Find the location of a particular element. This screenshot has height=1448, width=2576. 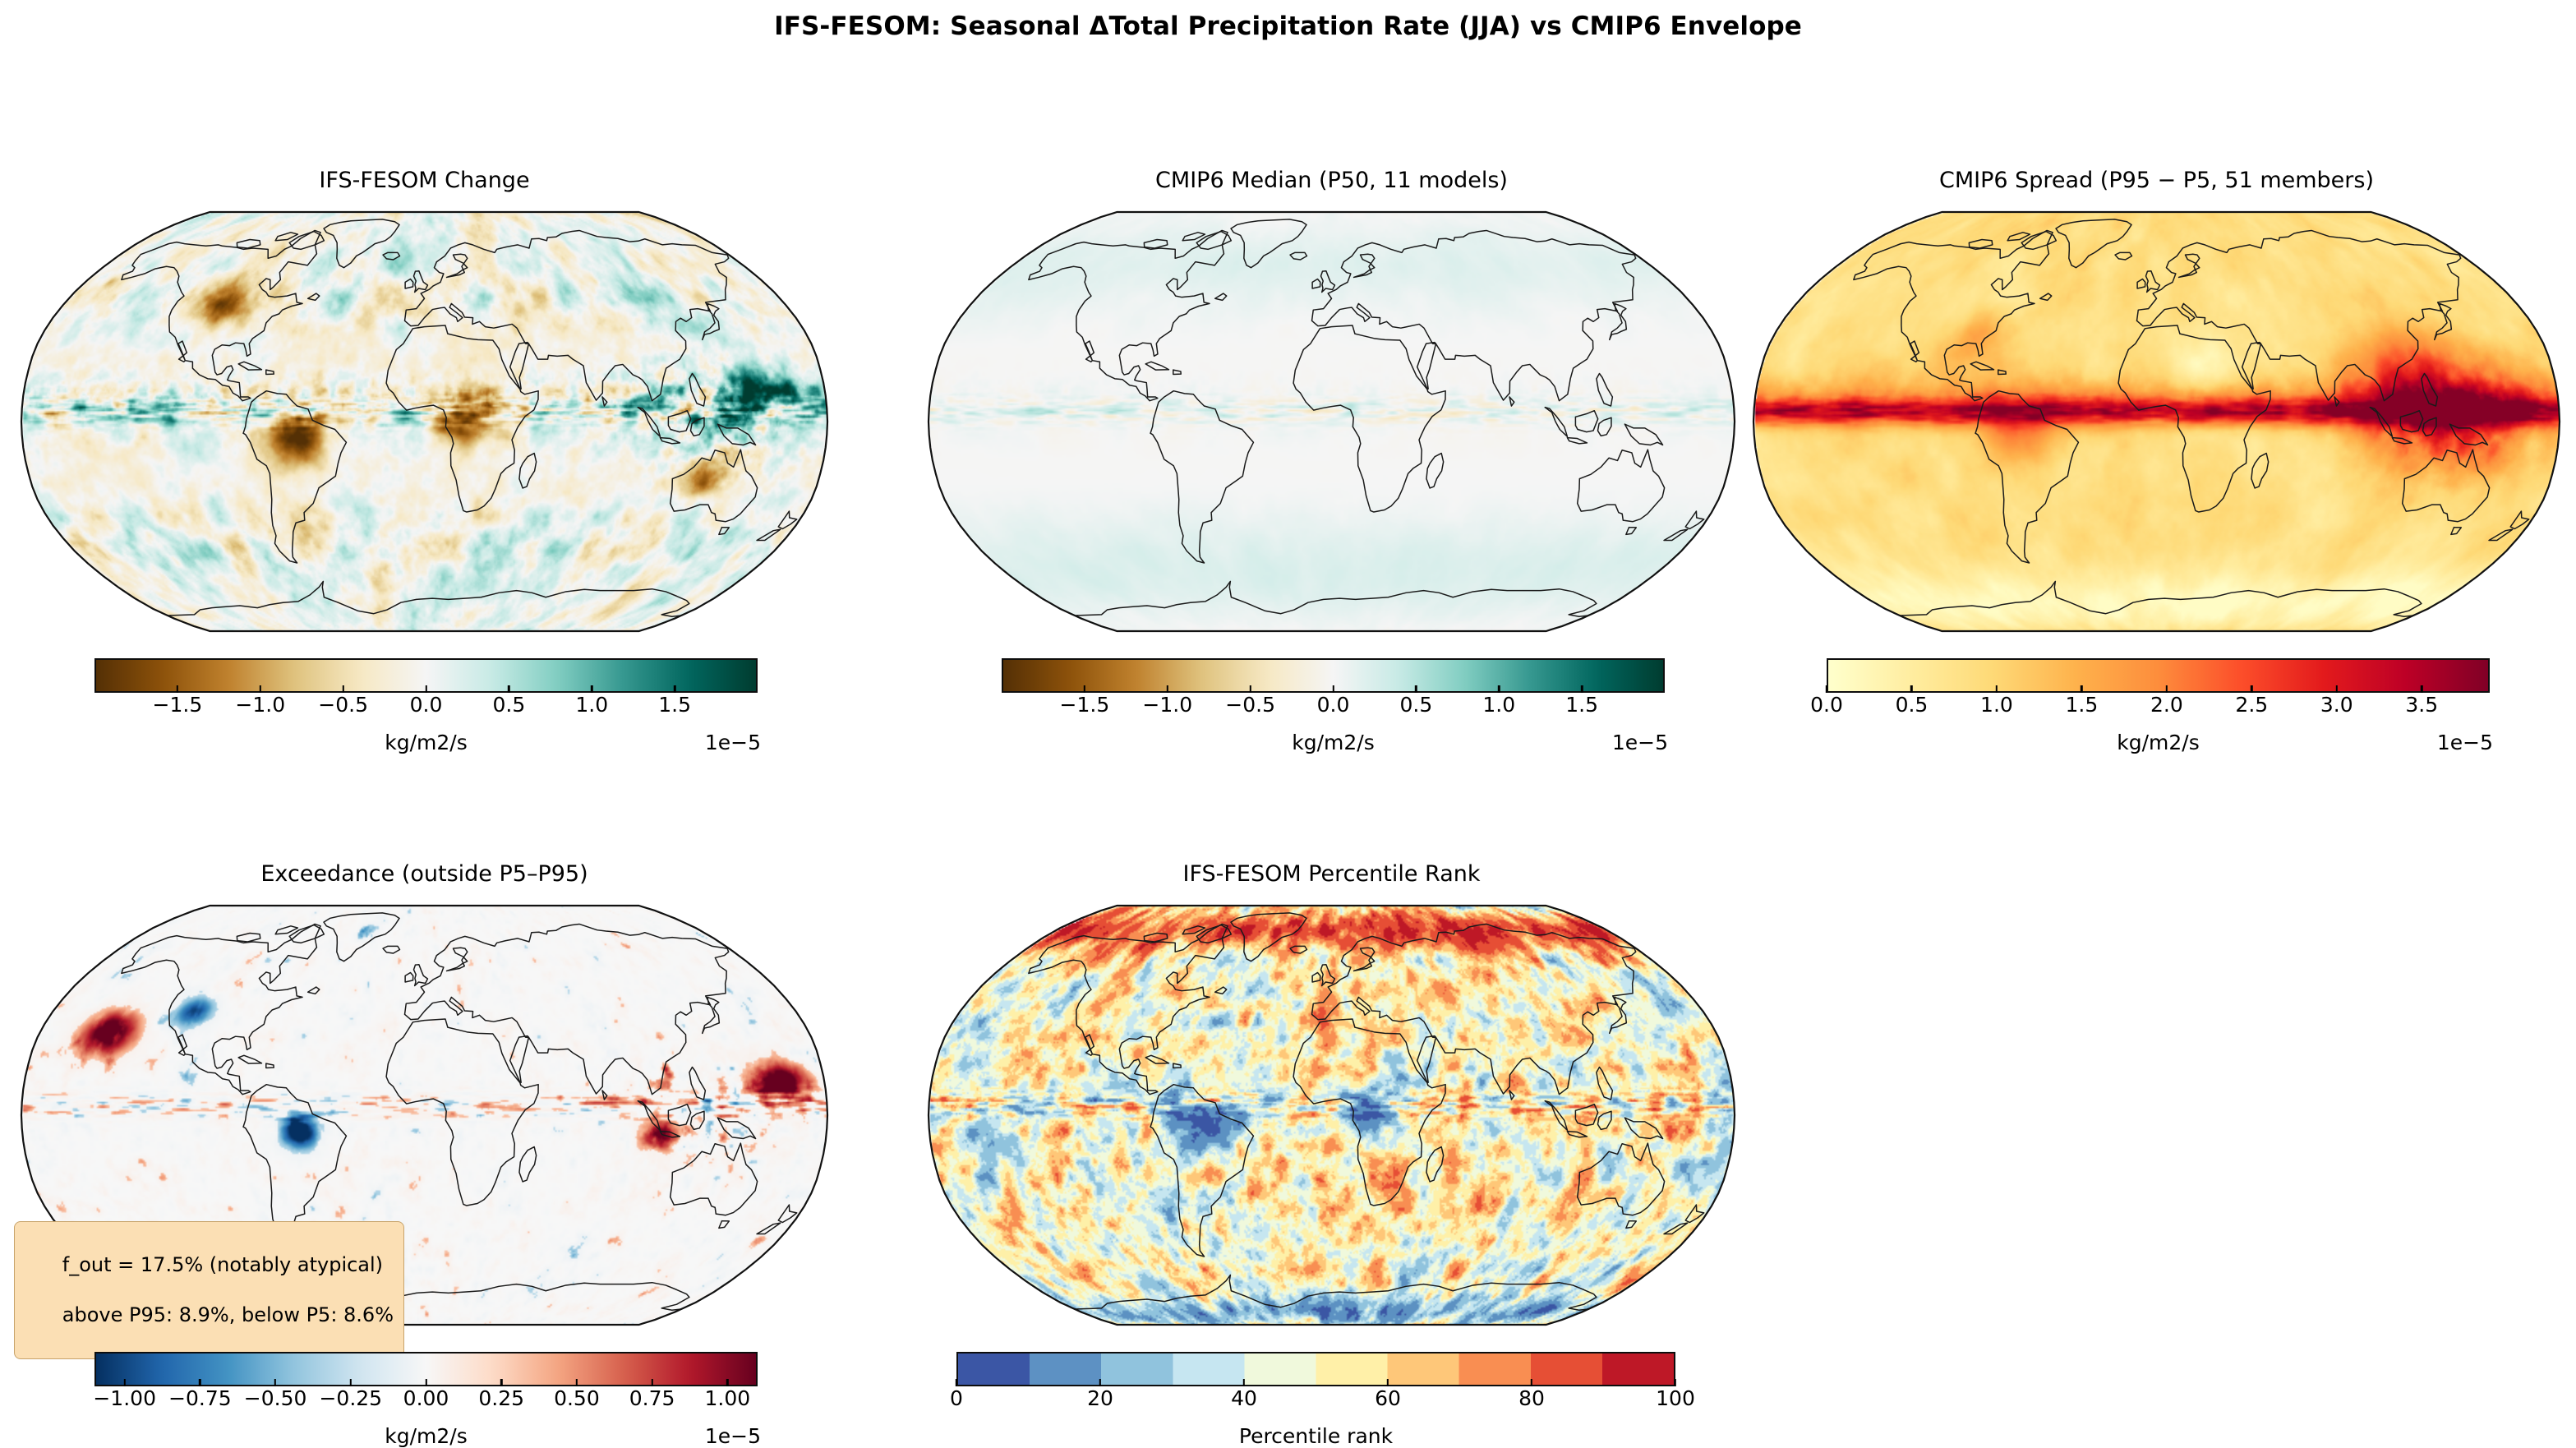

colorbar-cmip6-spread: 0.0 0.5 1.0 1.5 2.0 2.5 3.0 3.5 kg/m2/s 1e−5 is located at coordinates (2151, 706).